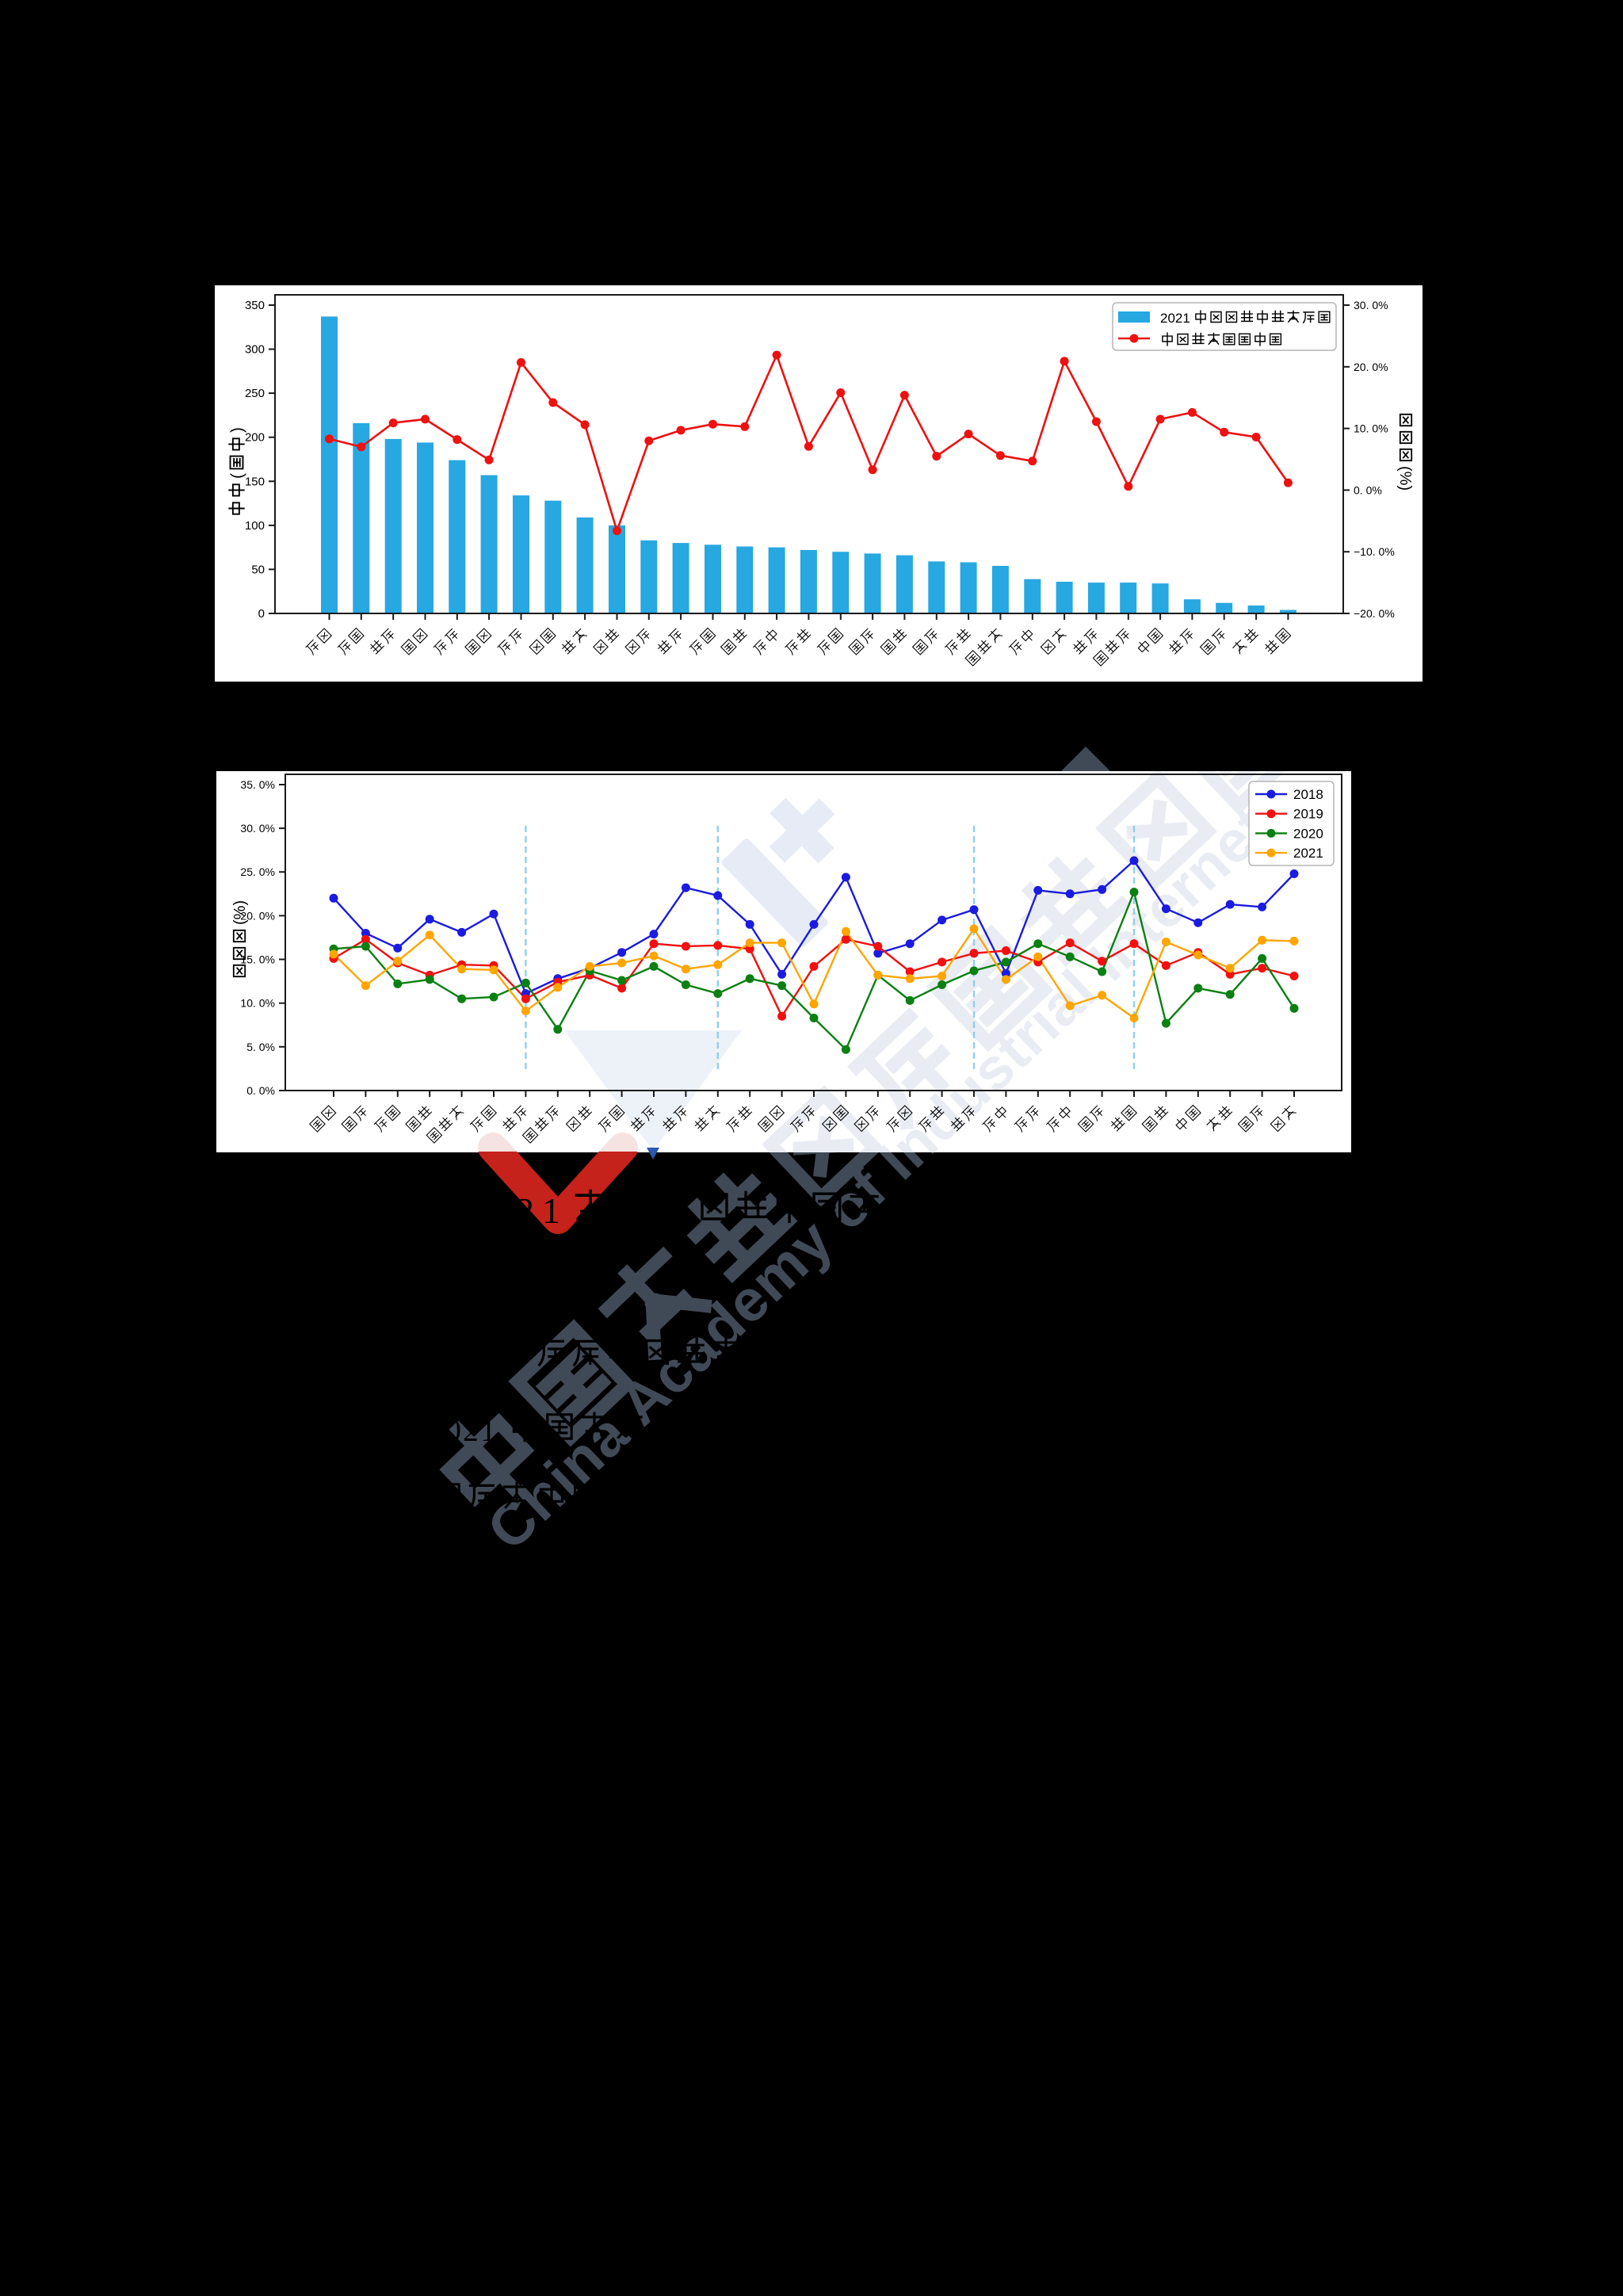 This screenshot has height=2296, width=1623. What do you see at coordinates (255, 526) in the screenshot?
I see `svg-text: 100` at bounding box center [255, 526].